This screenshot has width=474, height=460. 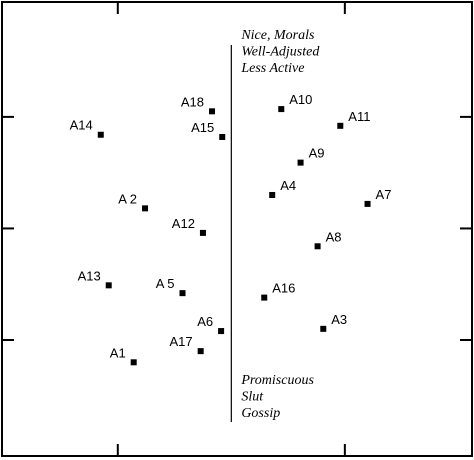 What do you see at coordinates (277, 35) in the screenshot?
I see `annotation: Nice, Morals` at bounding box center [277, 35].